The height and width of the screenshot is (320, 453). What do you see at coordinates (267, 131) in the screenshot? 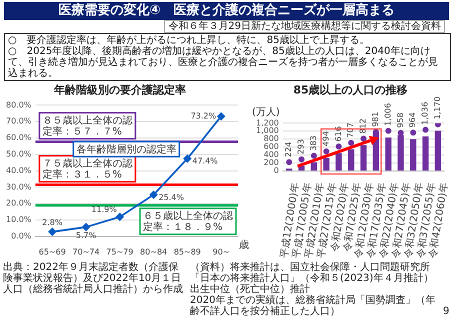
I see `y-tick-label: 1,000` at bounding box center [267, 131].